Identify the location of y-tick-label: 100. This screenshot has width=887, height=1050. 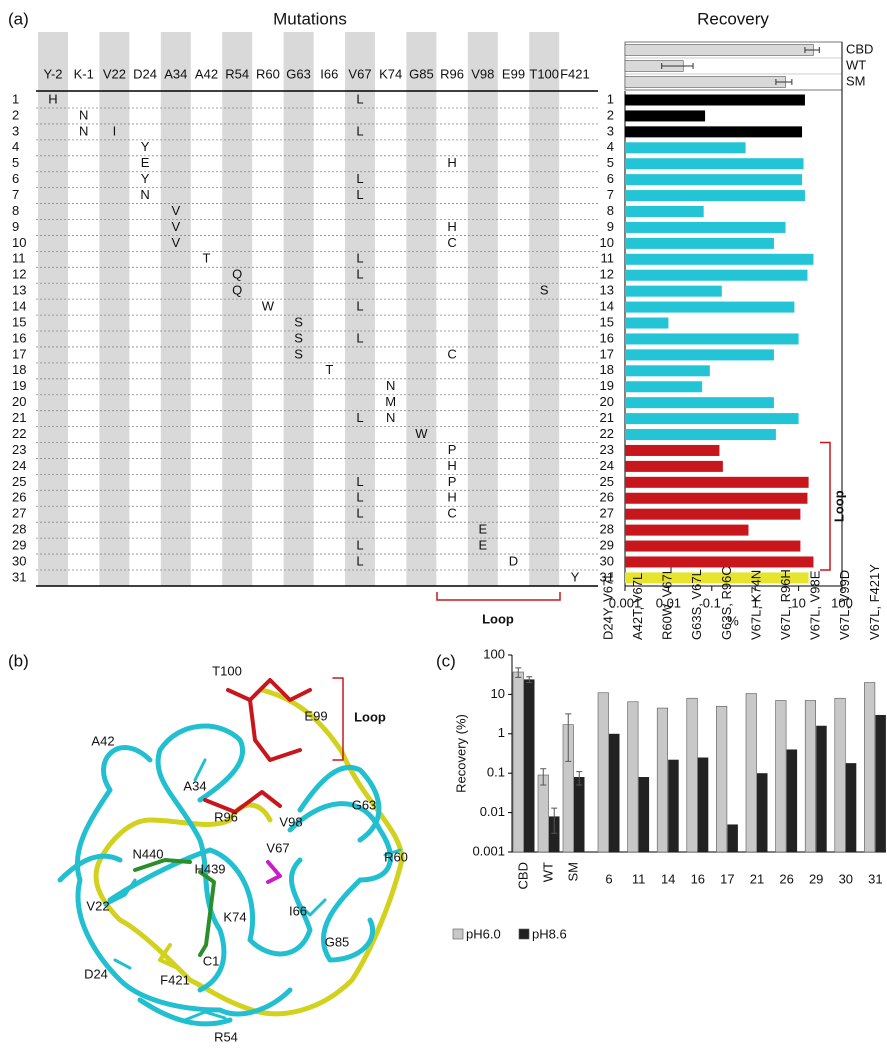
(494, 653).